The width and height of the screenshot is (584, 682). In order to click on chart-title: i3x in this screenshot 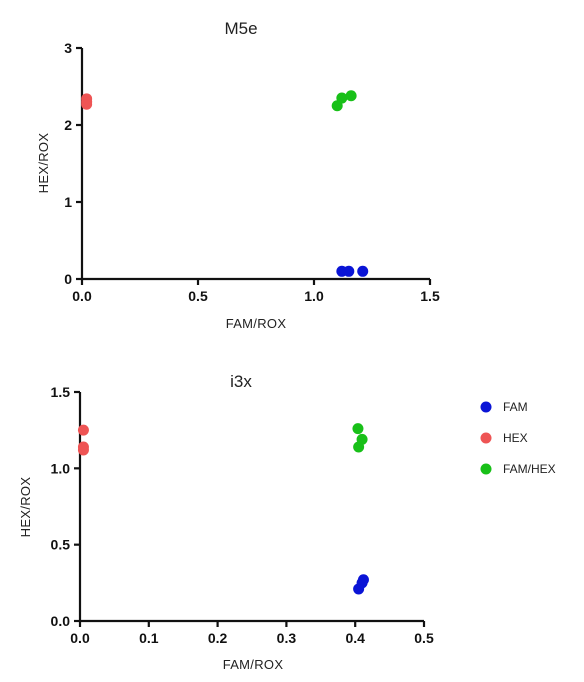, I will do `click(241, 381)`.